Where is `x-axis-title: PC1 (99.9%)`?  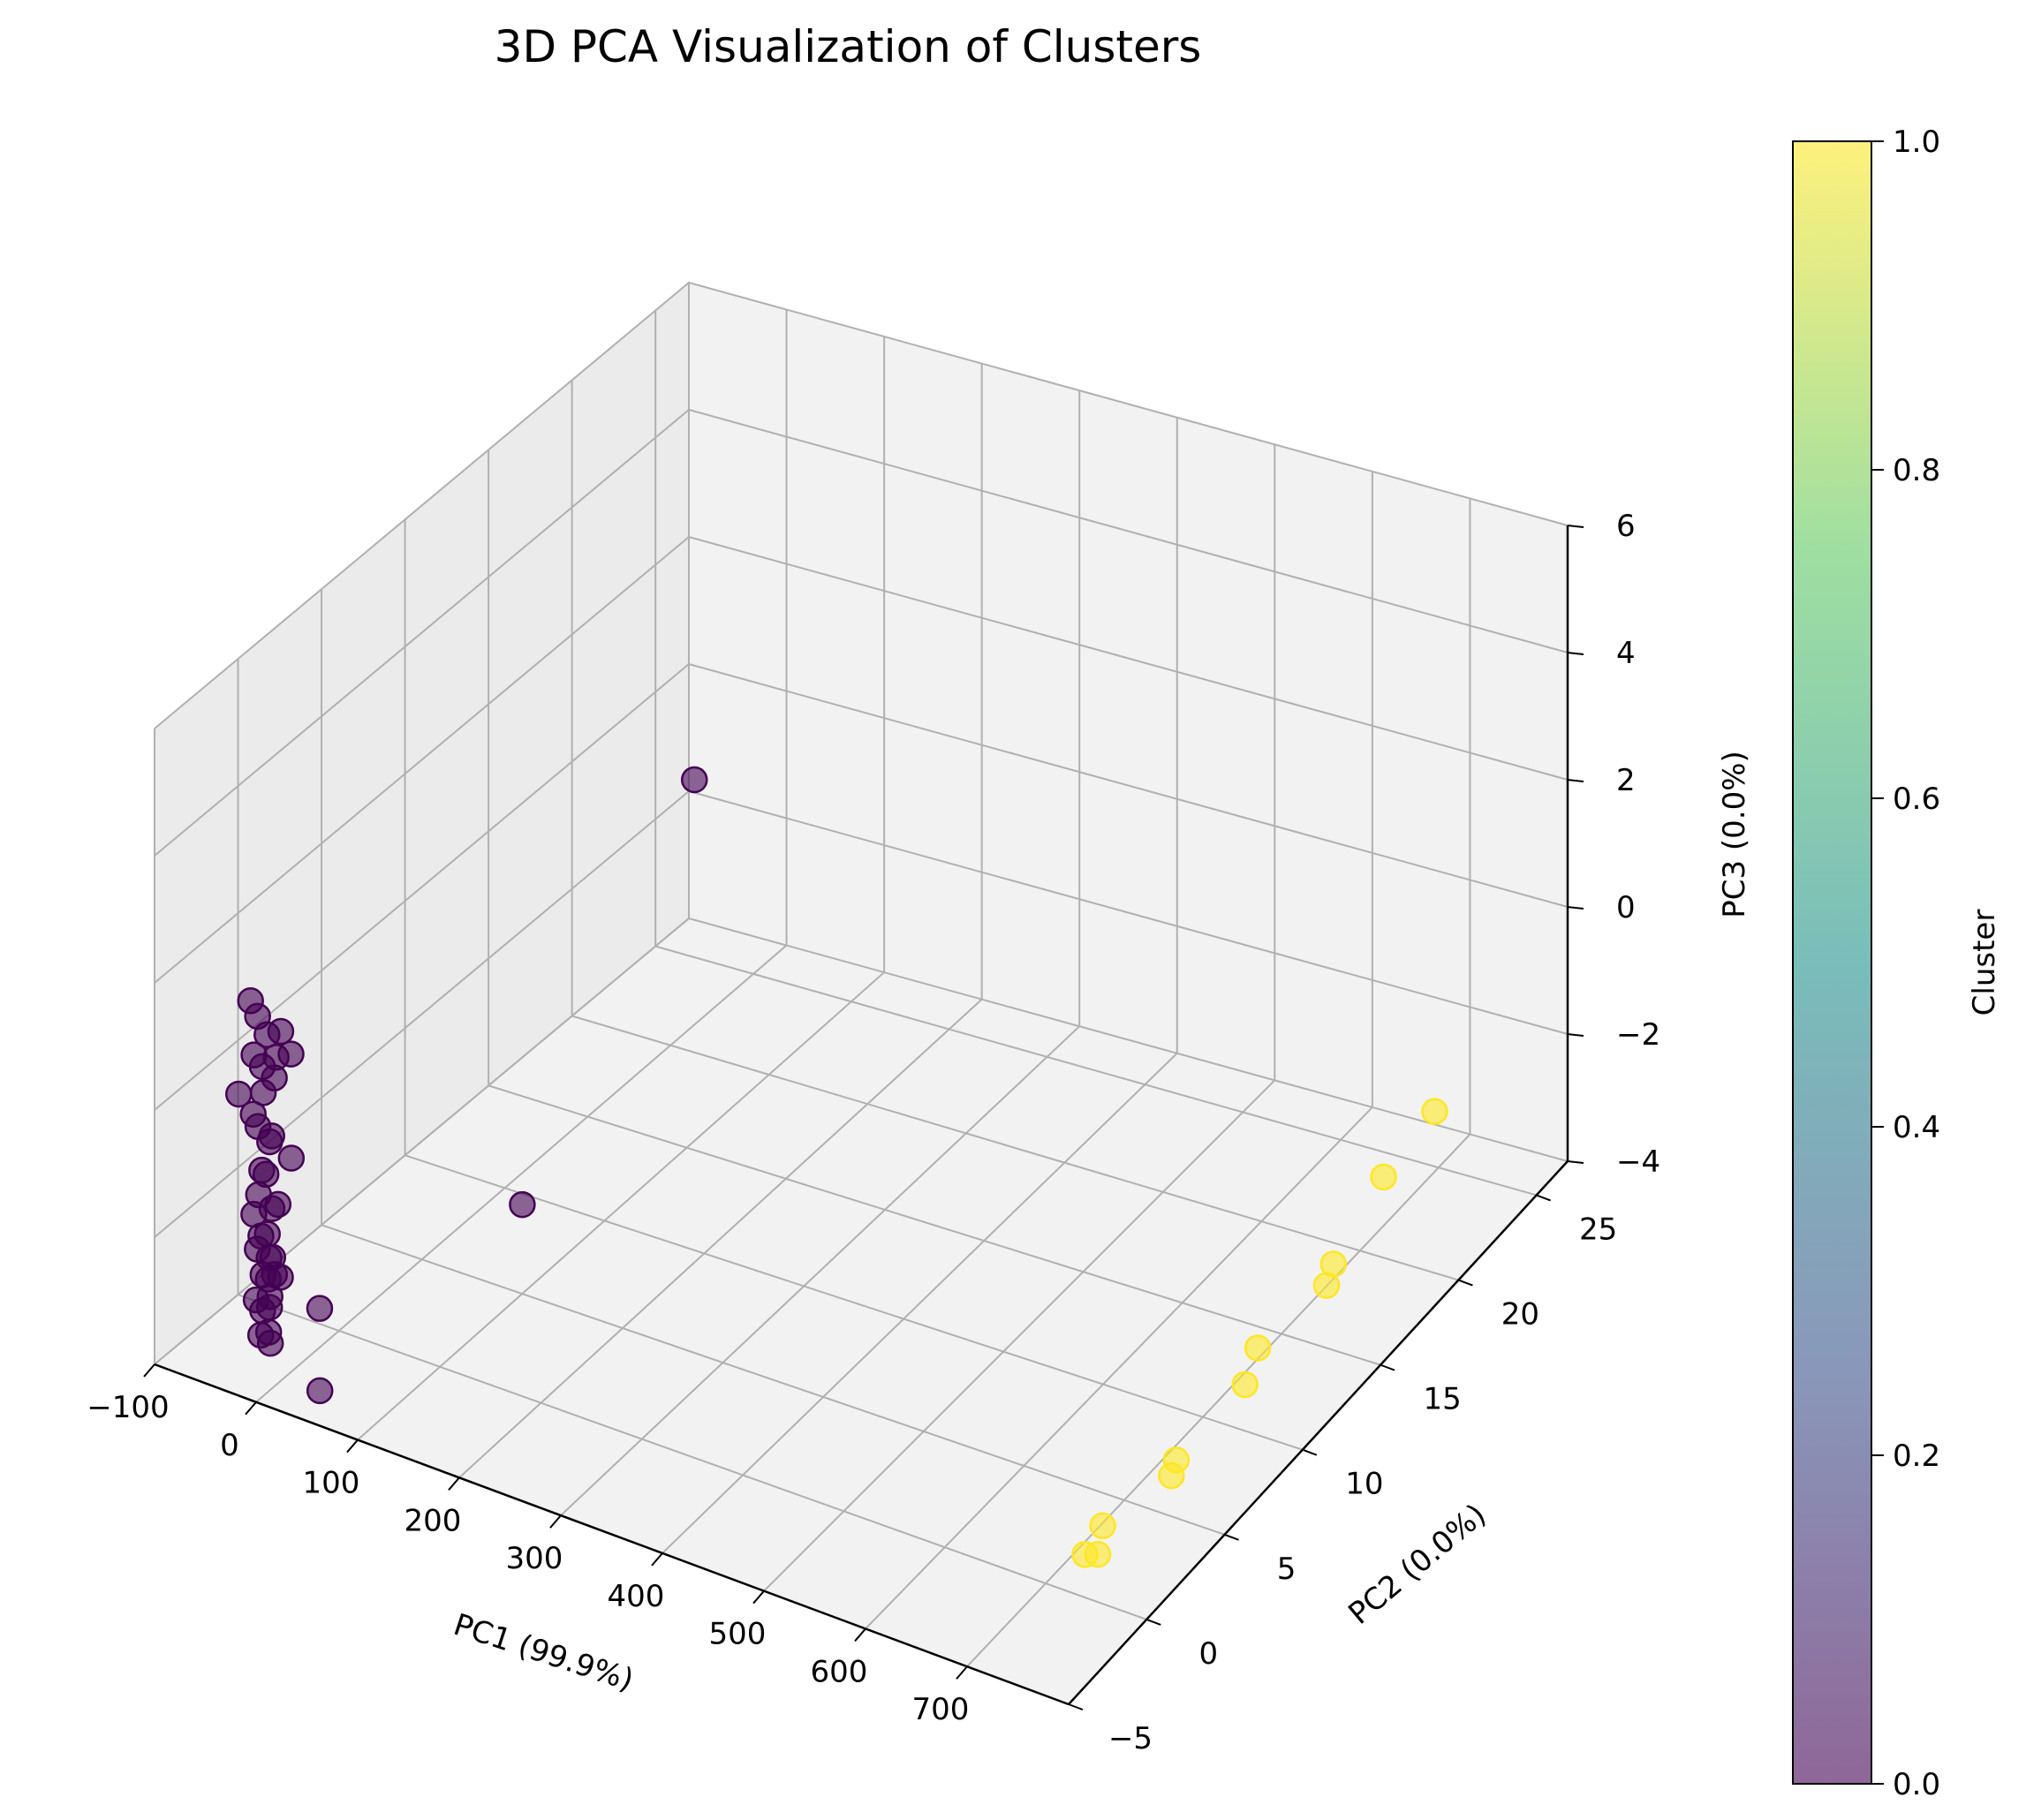
x-axis-title: PC1 (99.9%) is located at coordinates (544, 1652).